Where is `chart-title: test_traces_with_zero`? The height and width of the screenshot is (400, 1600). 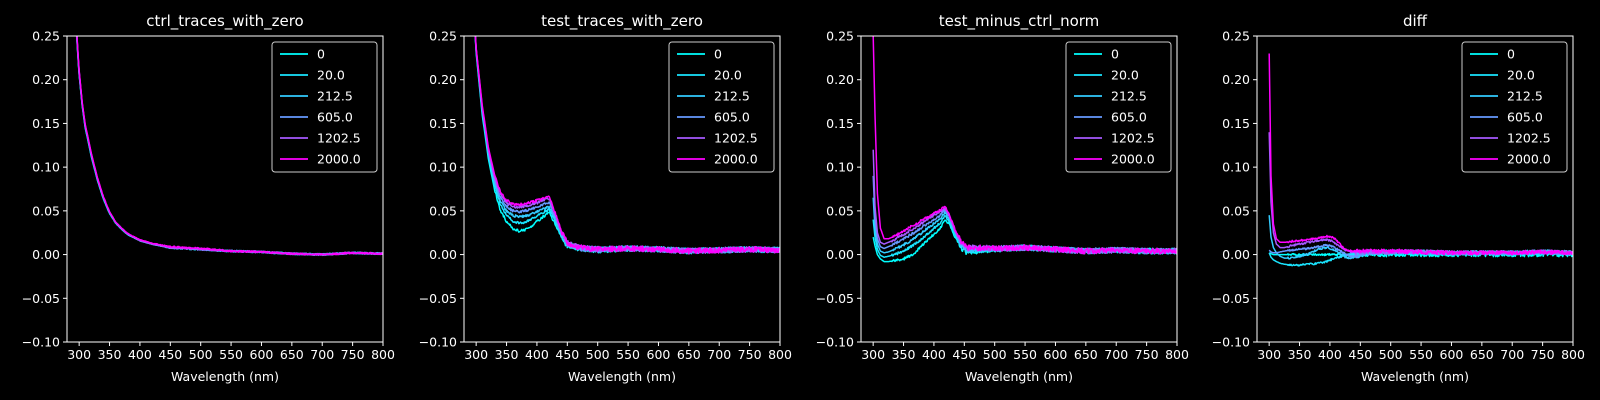 chart-title: test_traces_with_zero is located at coordinates (622, 21).